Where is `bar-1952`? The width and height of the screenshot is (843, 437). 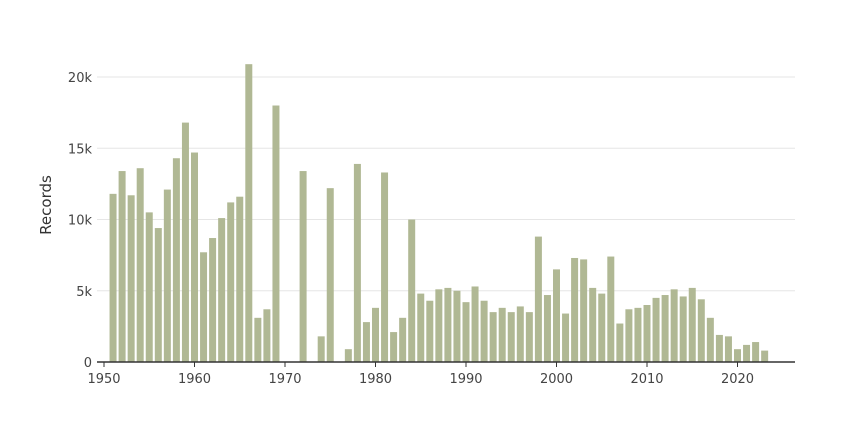
bar-1952 is located at coordinates (122, 266).